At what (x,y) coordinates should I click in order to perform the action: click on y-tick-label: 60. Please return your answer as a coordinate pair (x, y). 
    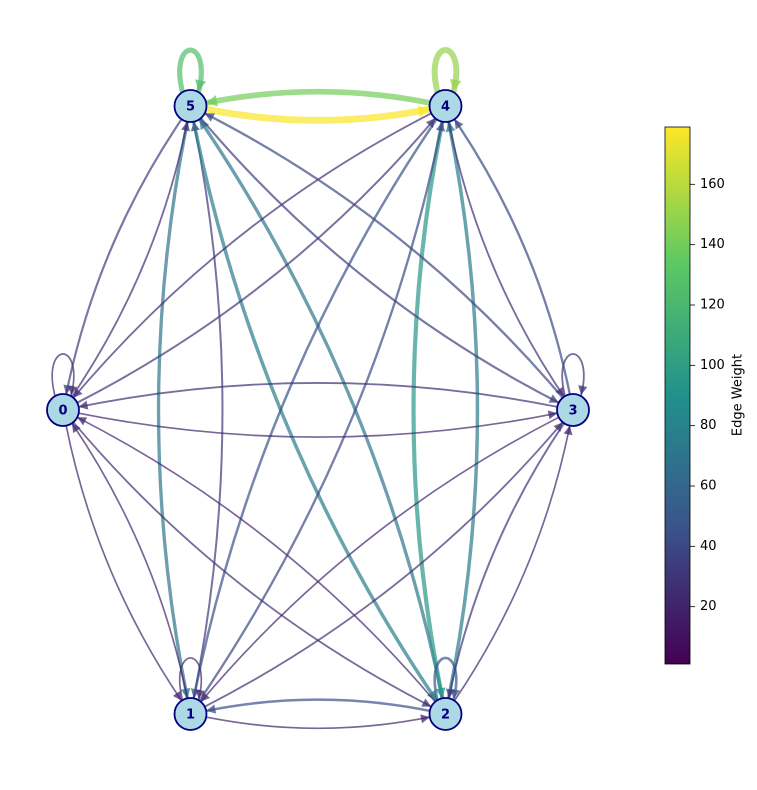
    Looking at the image, I should click on (708, 486).